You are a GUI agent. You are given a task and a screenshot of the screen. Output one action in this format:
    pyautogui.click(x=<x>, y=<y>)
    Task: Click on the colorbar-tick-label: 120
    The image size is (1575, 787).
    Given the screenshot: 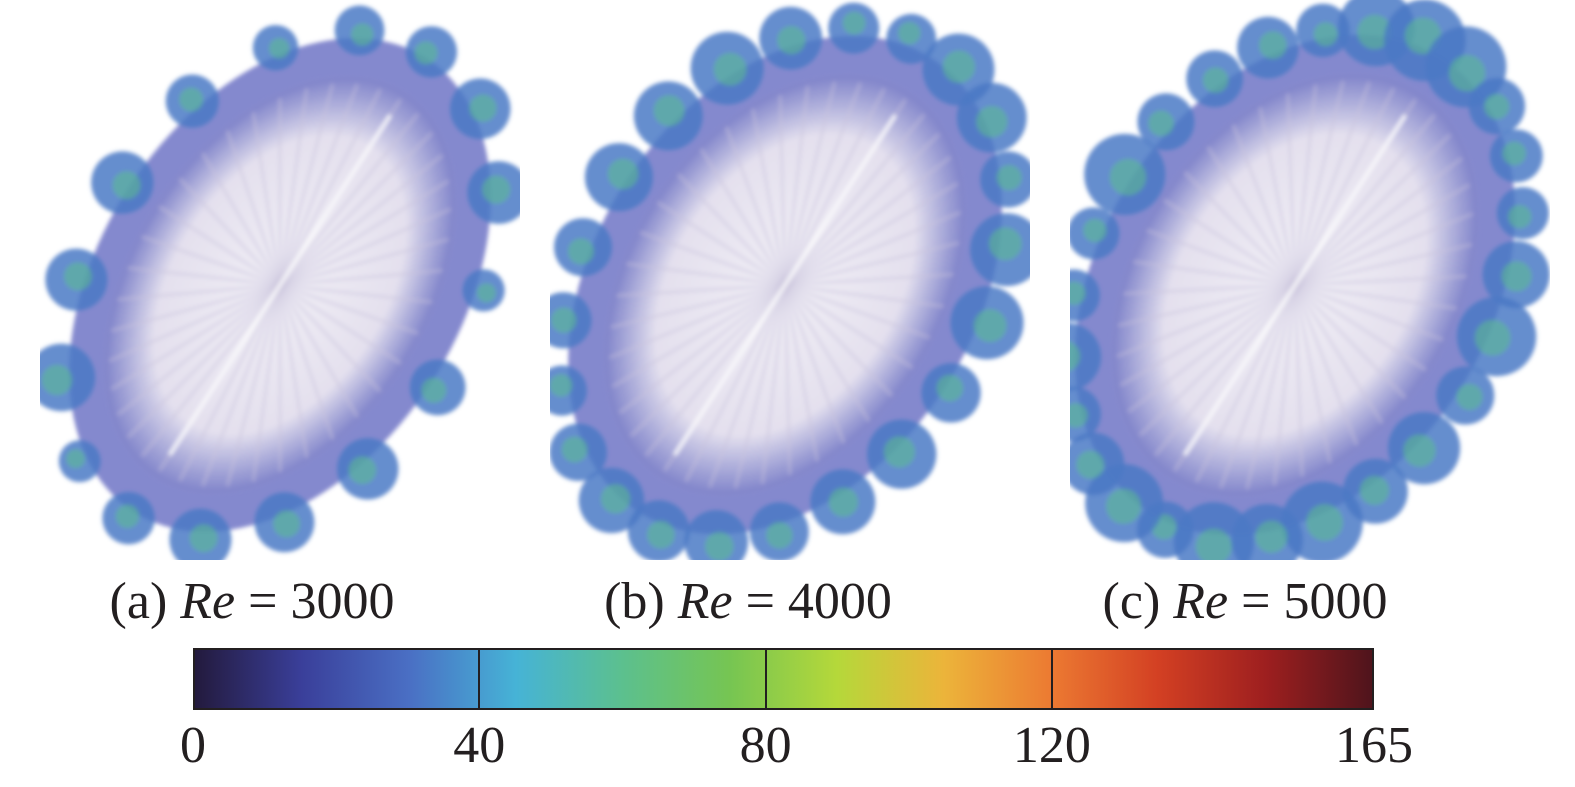 What is the action you would take?
    pyautogui.click(x=1051, y=745)
    